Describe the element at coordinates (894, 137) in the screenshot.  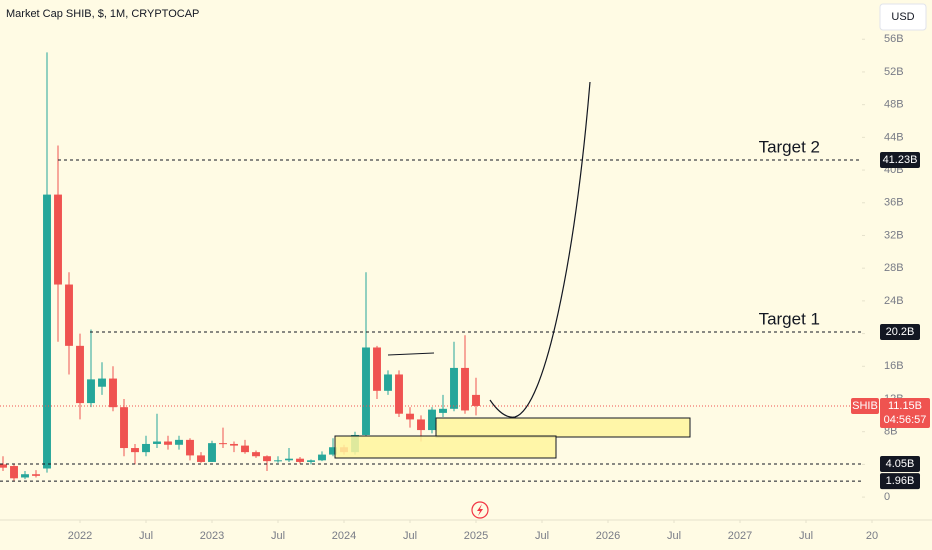
I see `y-tick-label: 44B` at that location.